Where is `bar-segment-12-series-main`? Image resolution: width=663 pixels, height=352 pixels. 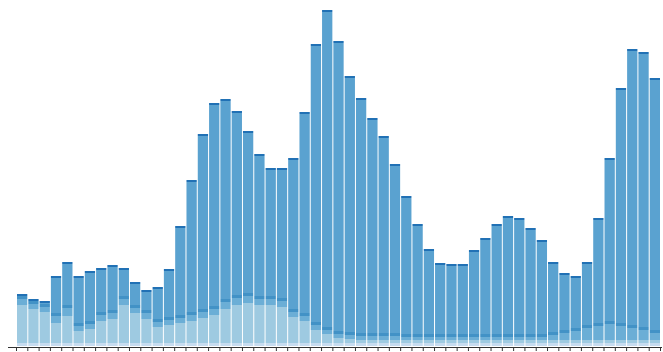 bar-segment-12-series-main is located at coordinates (157, 304).